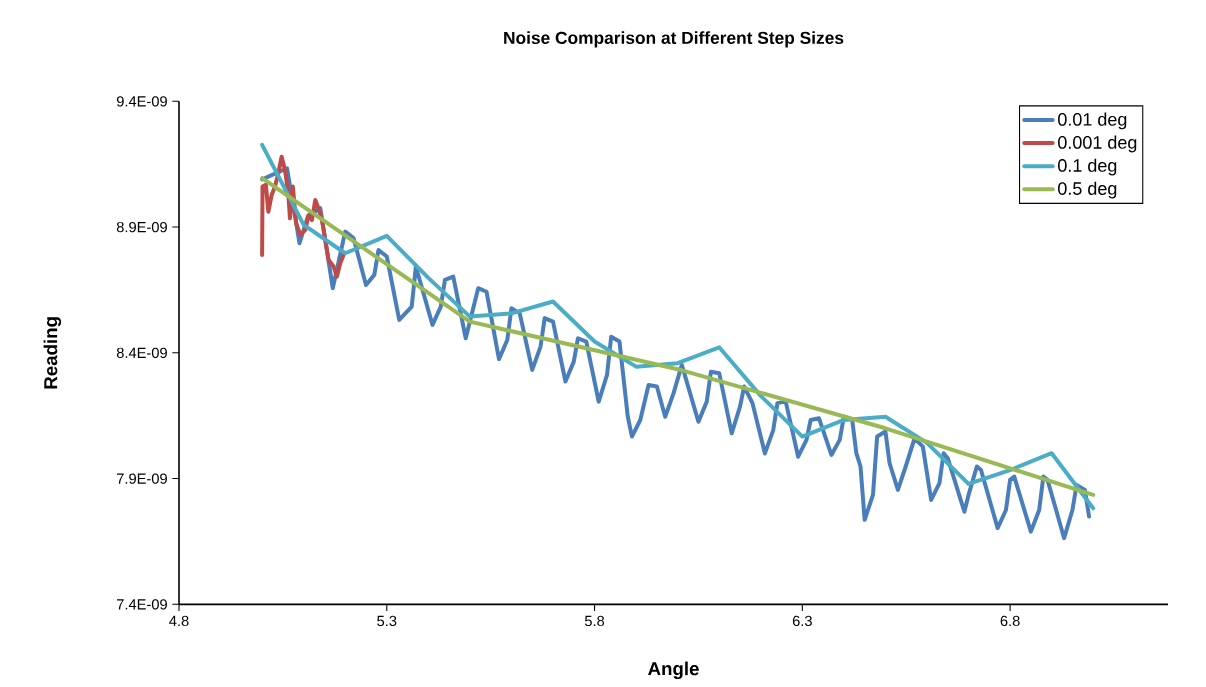 This screenshot has width=1206, height=687. I want to click on y-tick-label: 8.4E-09, so click(141, 353).